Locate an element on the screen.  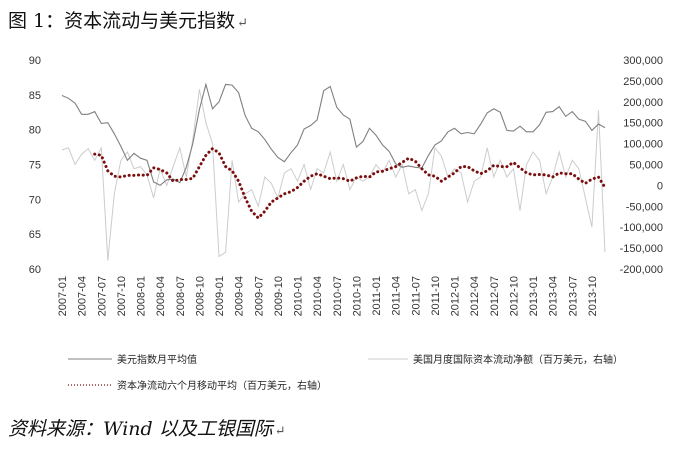
x-tick-label: 2009-10 is located at coordinates (279, 296).